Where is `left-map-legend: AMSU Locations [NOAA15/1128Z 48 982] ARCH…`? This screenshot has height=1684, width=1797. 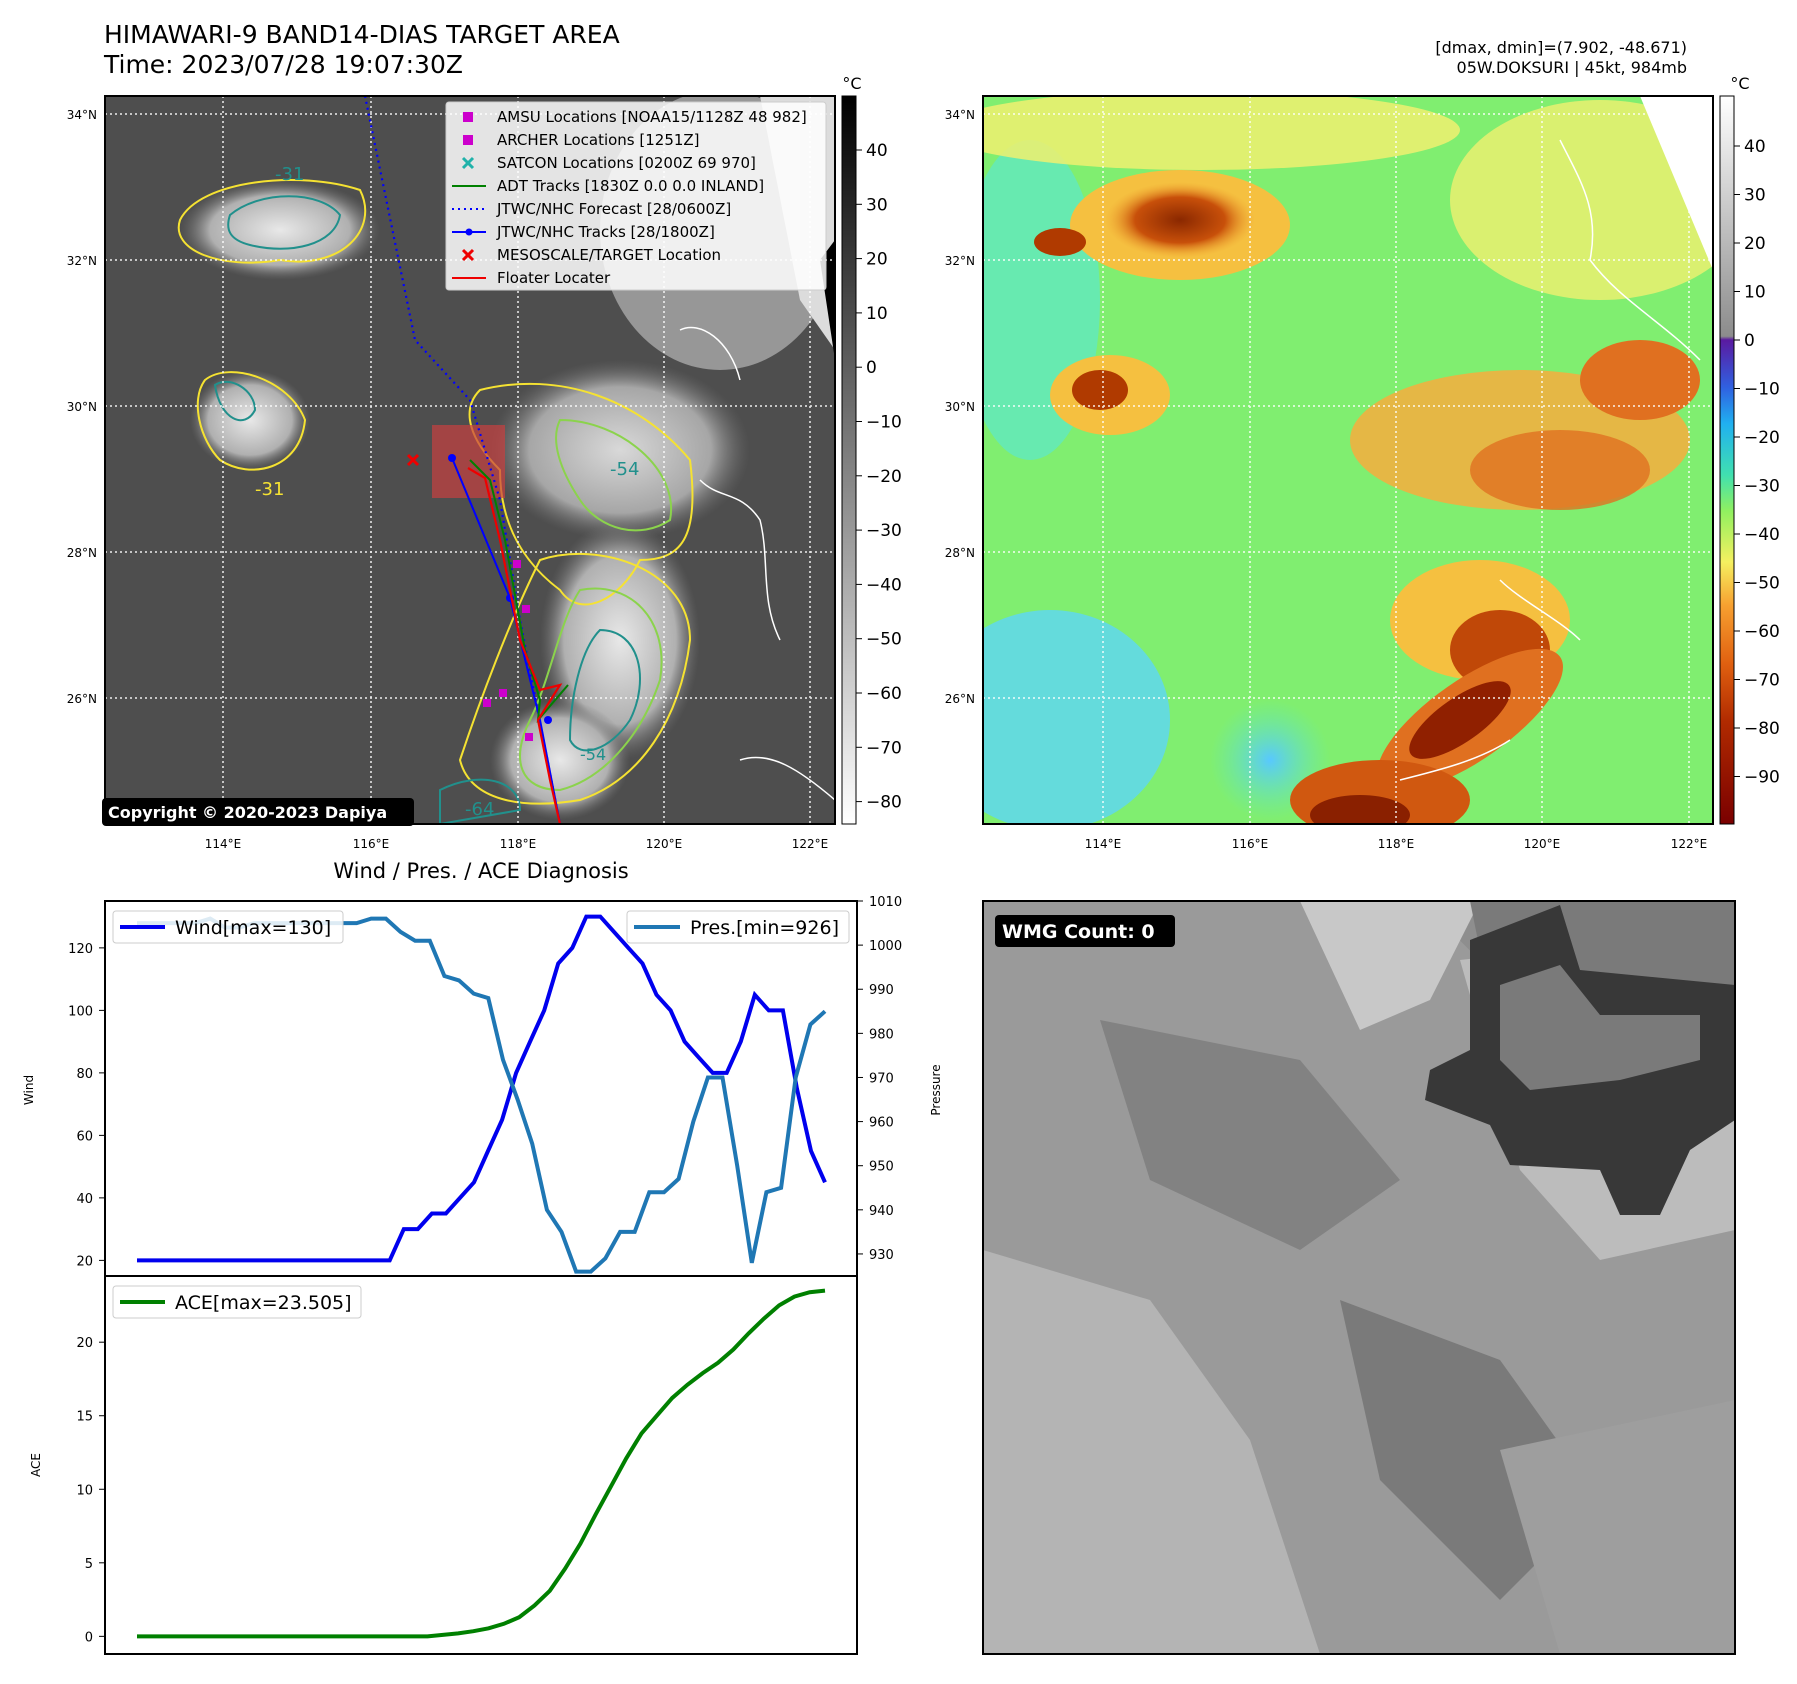 left-map-legend: AMSU Locations [NOAA15/1128Z 48 982] ARCH… is located at coordinates (636, 196).